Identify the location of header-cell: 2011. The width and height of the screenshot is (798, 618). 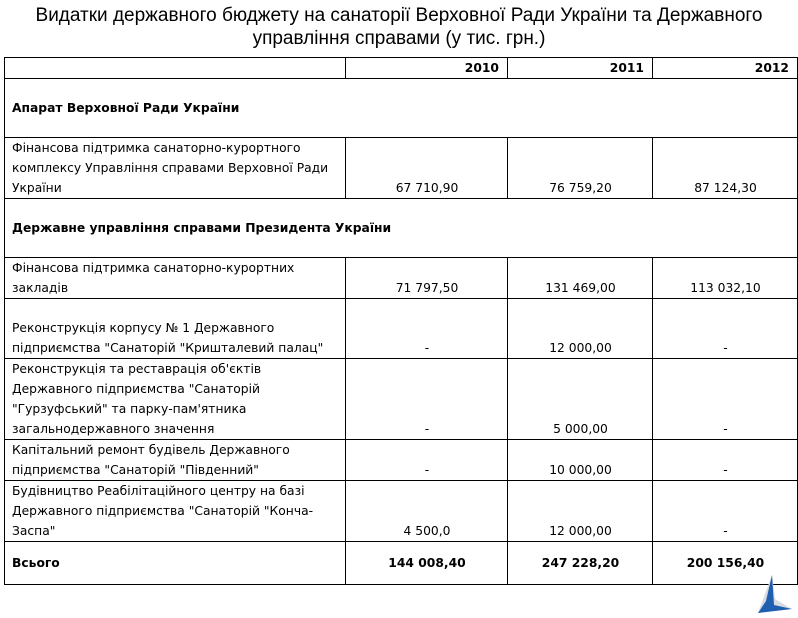
(580, 68).